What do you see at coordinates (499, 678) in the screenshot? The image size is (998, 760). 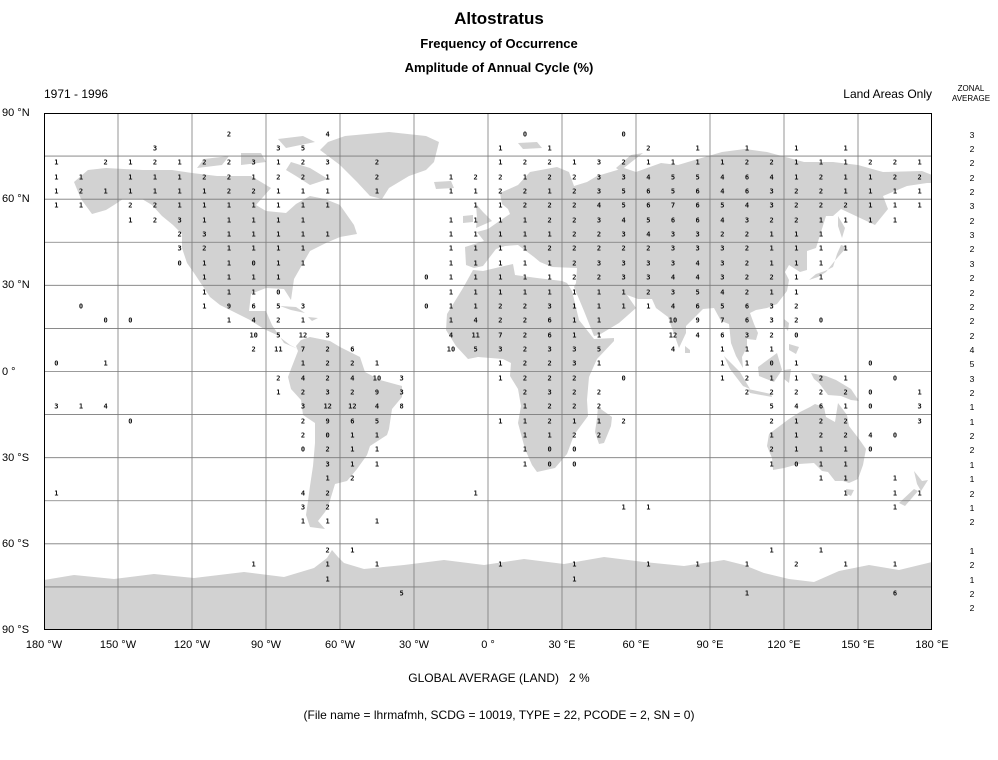 I see `global-average-label: GLOBAL AVERAGE (LAND) 2 %` at bounding box center [499, 678].